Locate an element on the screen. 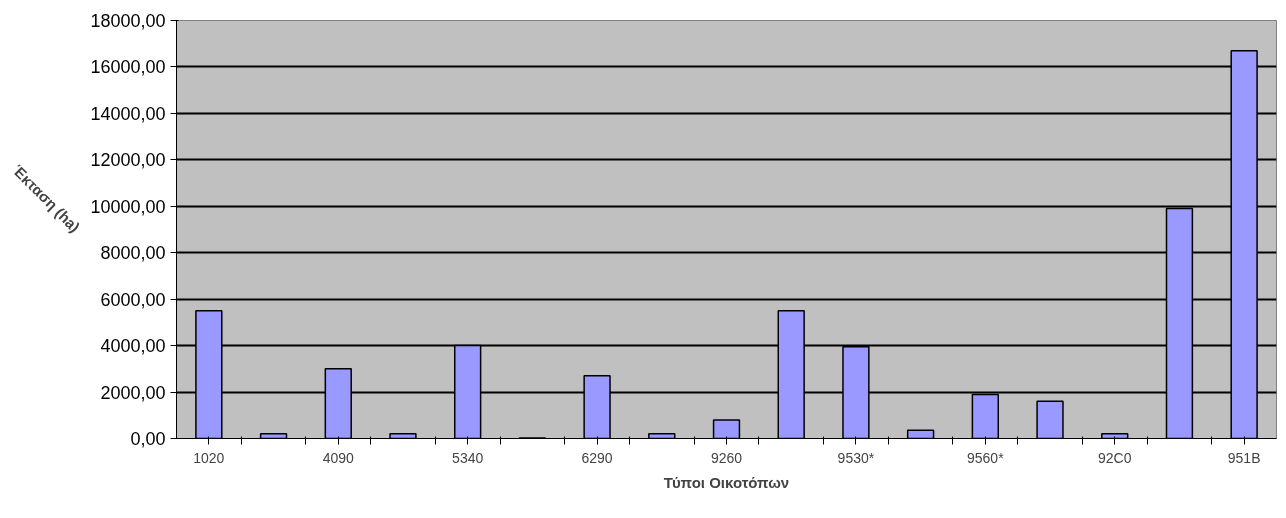 This screenshot has width=1286, height=518. x-tick-label: 92C0 is located at coordinates (1115, 457).